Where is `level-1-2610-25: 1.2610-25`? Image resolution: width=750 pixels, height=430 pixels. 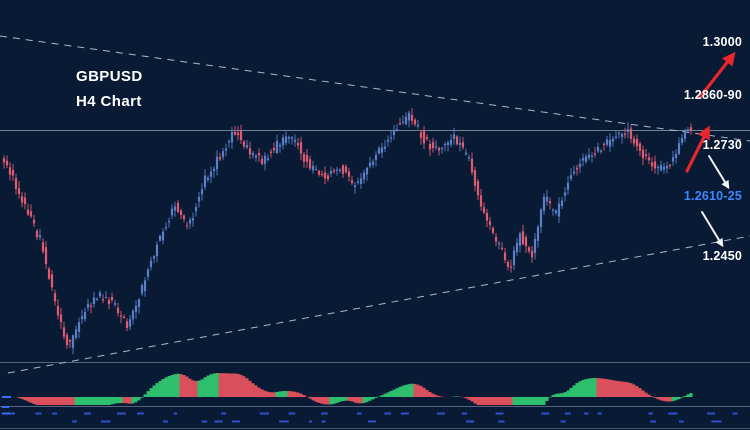 level-1-2610-25: 1.2610-25 is located at coordinates (712, 196).